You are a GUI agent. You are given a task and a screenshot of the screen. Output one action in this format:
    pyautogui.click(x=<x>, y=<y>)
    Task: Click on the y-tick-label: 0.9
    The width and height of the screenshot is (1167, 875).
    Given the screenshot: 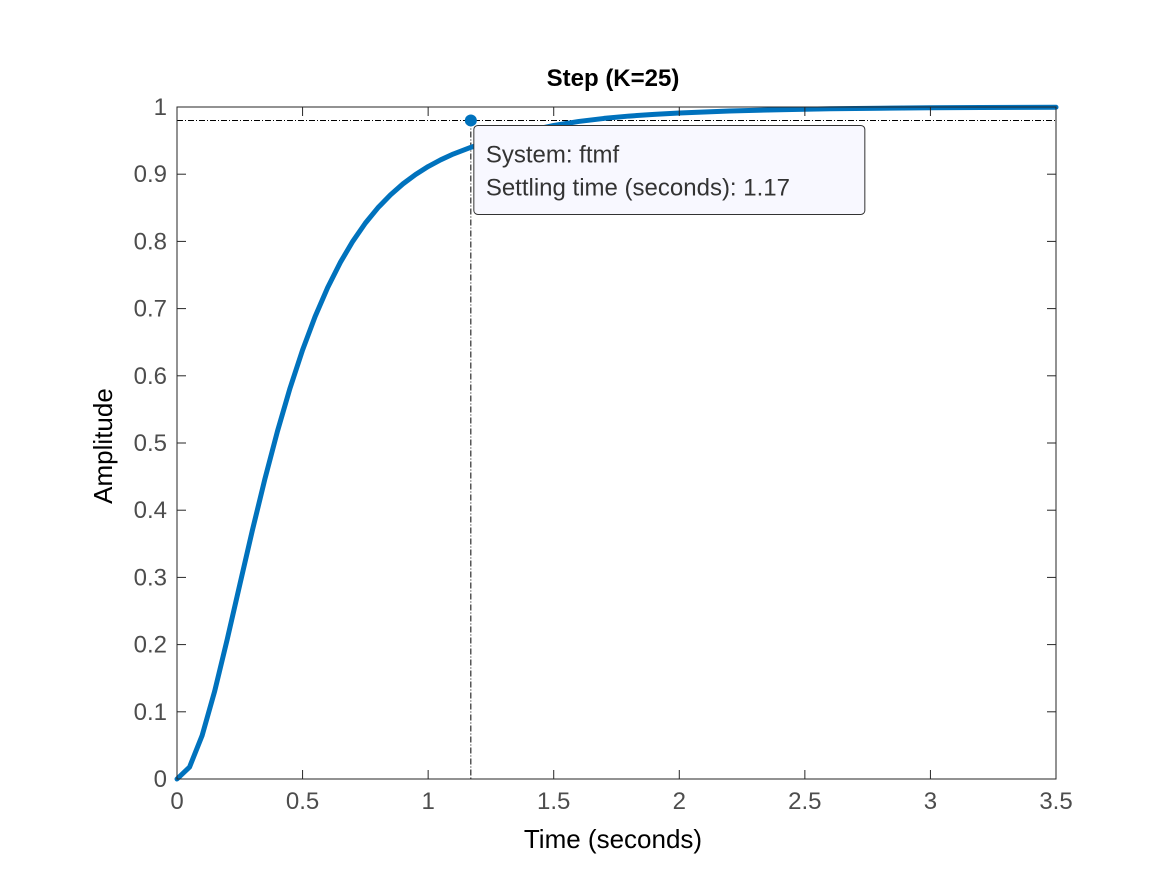 What is the action you would take?
    pyautogui.click(x=150, y=174)
    